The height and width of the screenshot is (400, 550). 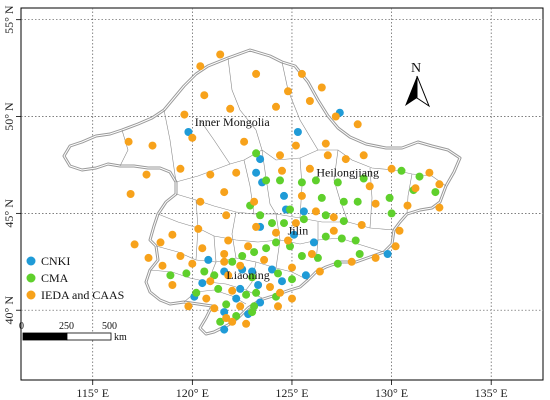 What do you see at coordinates (247, 275) in the screenshot?
I see `region-label-liaoning: Liaoning` at bounding box center [247, 275].